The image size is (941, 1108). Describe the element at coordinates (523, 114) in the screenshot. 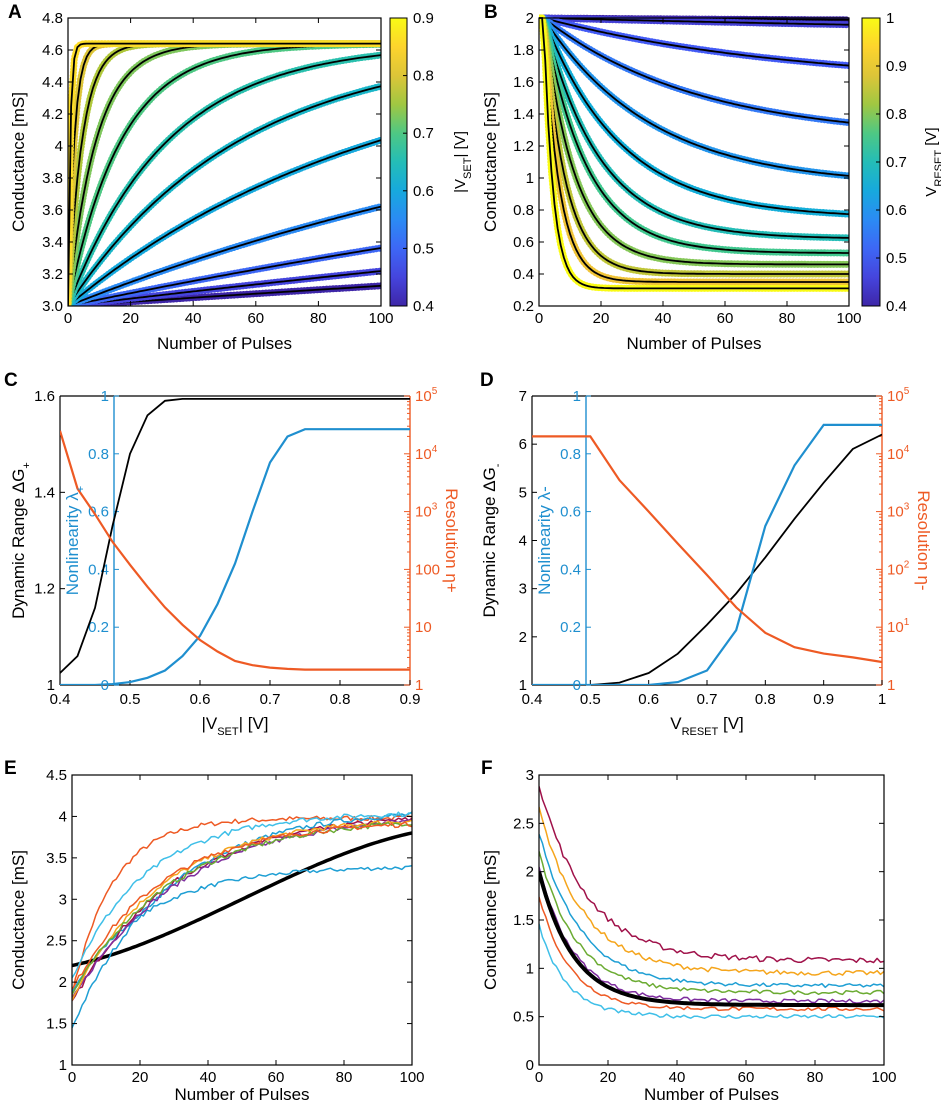

I see `y-tick-label: 1.4` at that location.